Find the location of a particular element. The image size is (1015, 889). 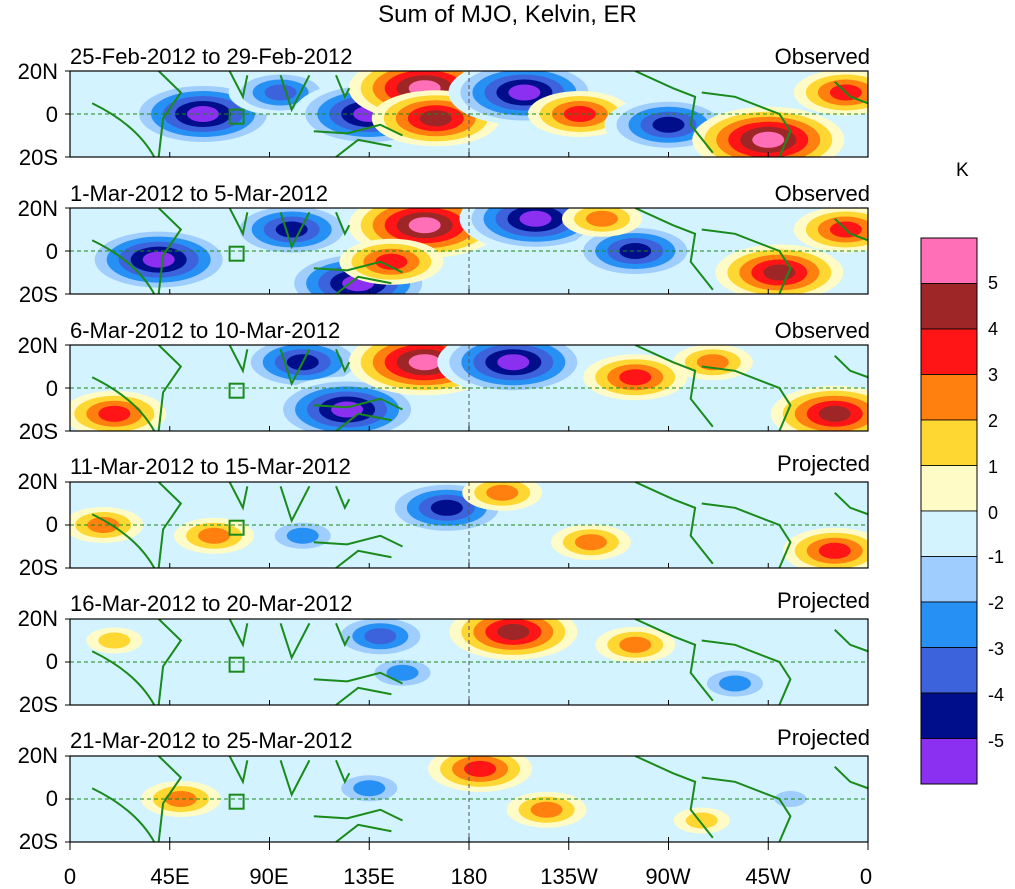

colorbar-label: 0 is located at coordinates (993, 513).